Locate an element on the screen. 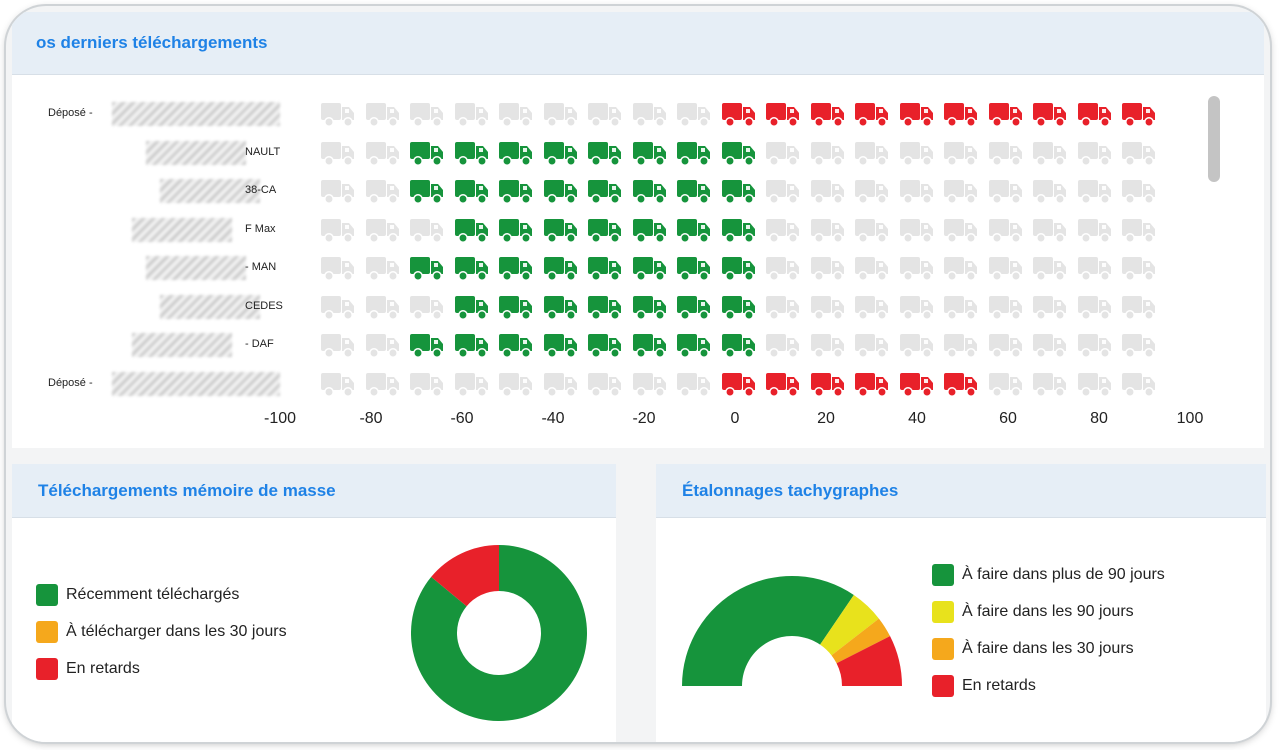 The width and height of the screenshot is (1279, 750). row-label: Déposé - is located at coordinates (70, 382).